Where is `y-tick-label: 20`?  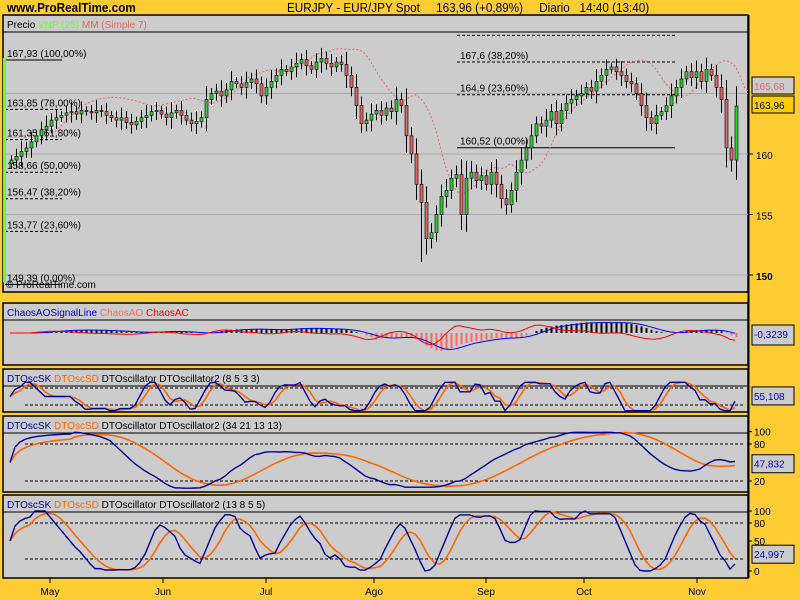 y-tick-label: 20 is located at coordinates (760, 482).